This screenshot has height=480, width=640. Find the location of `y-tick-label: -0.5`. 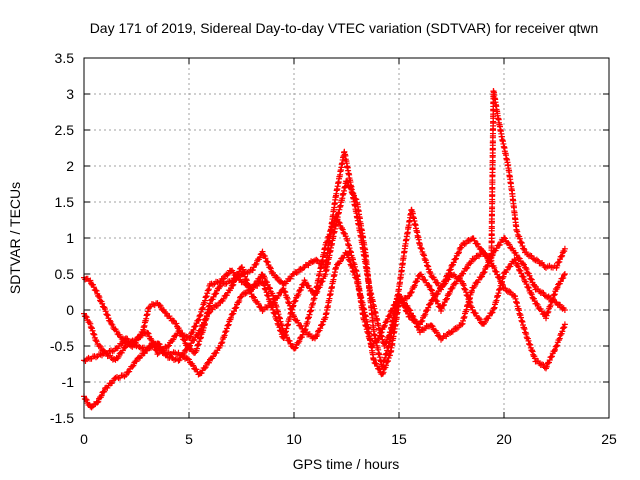

y-tick-label: -0.5 is located at coordinates (62, 346).